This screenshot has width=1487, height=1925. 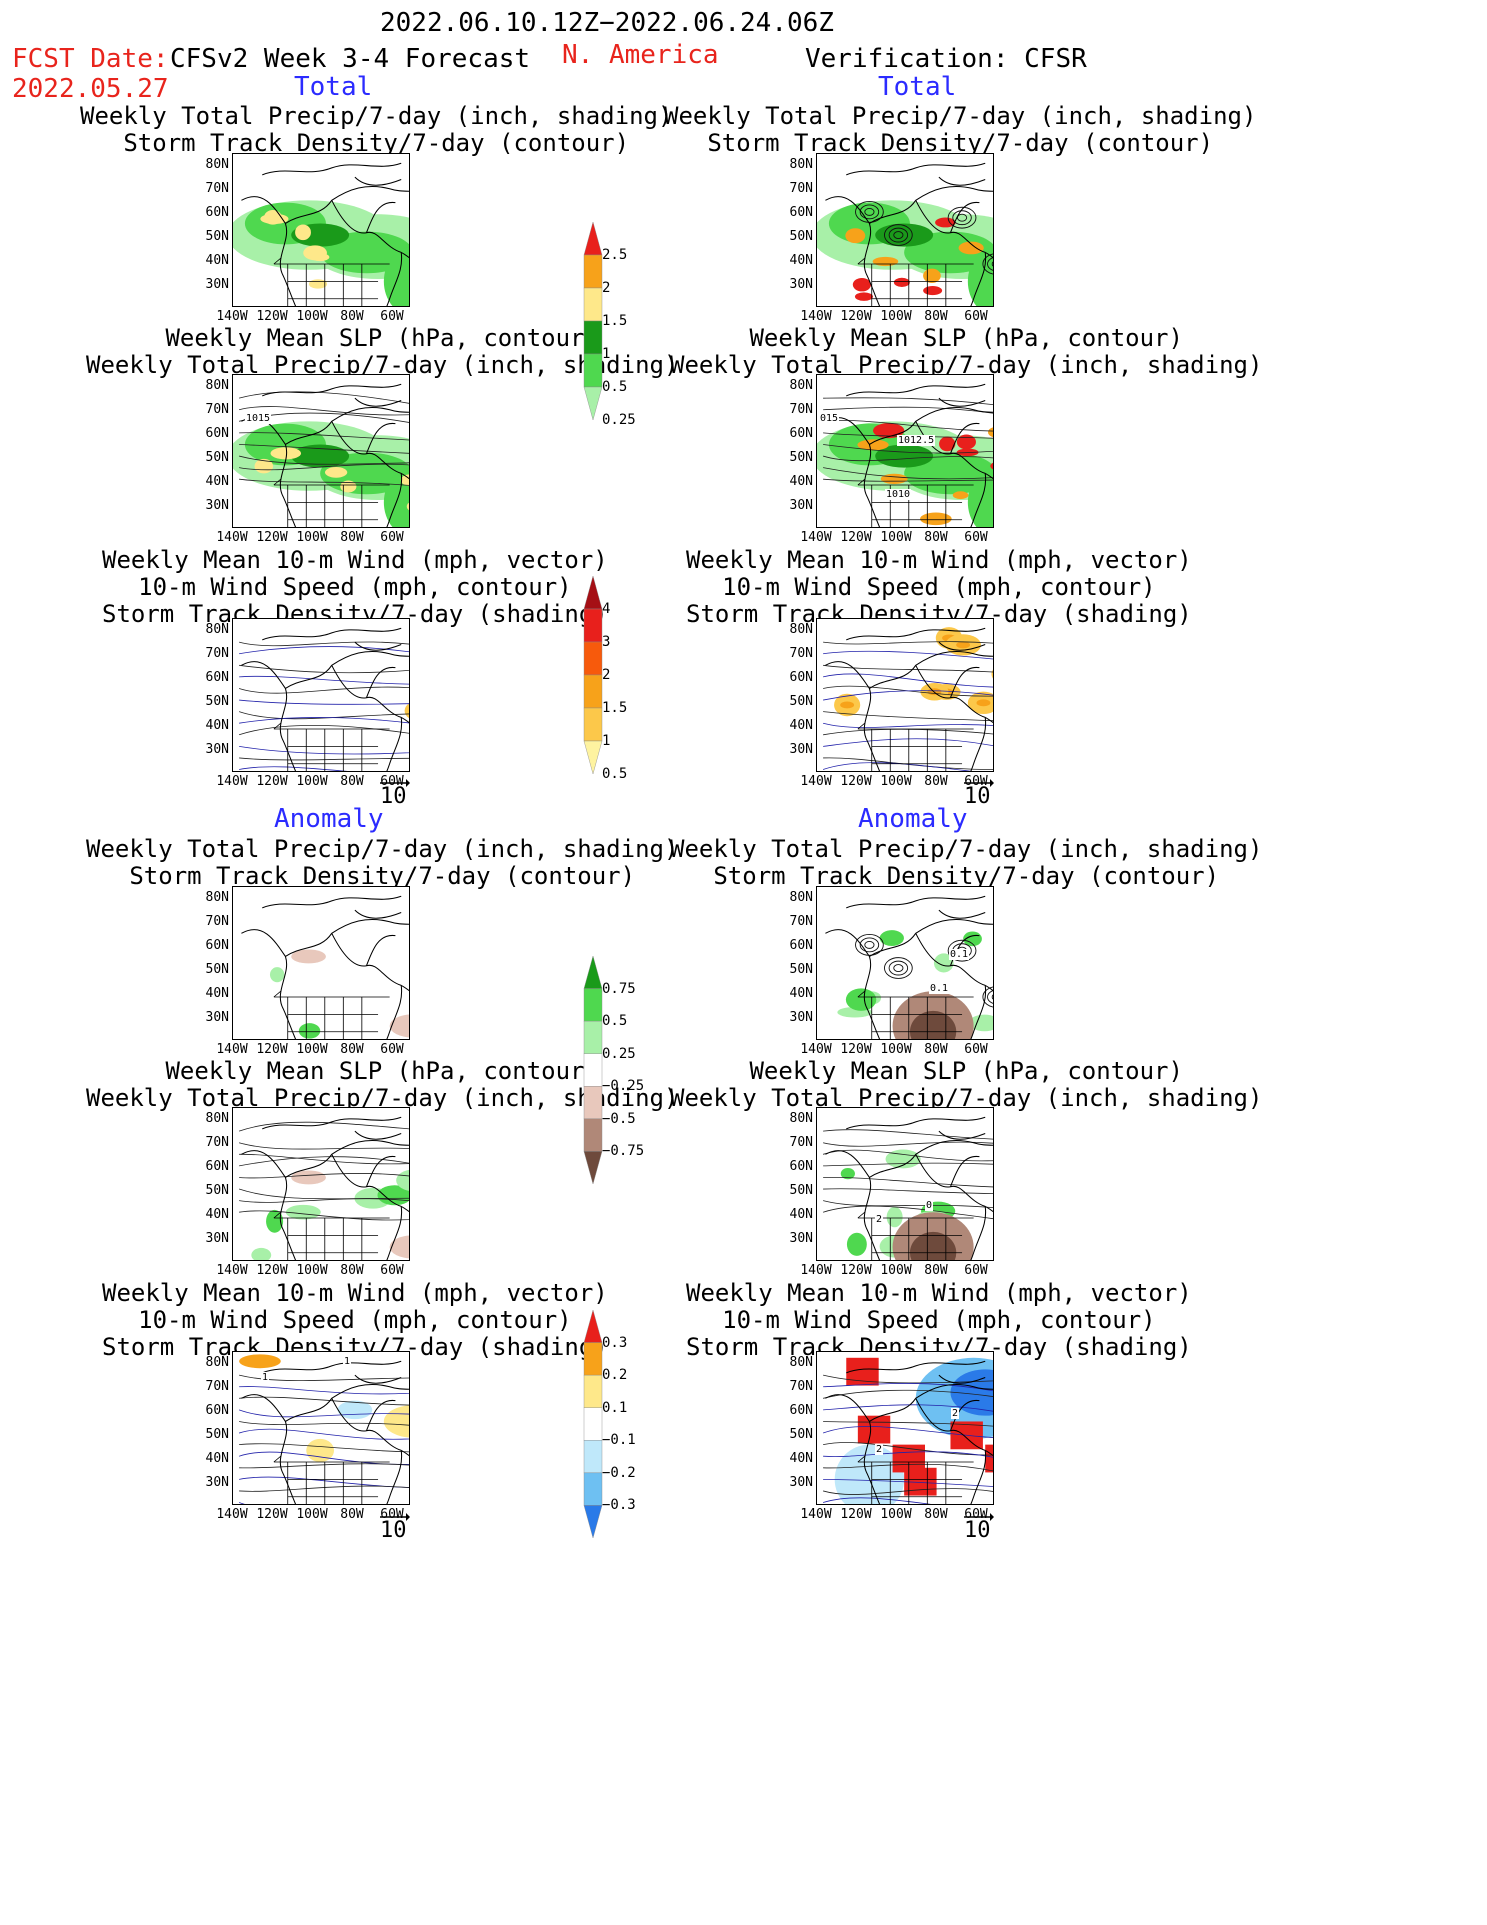 I want to click on section-total-left: Total, so click(x=333, y=87).